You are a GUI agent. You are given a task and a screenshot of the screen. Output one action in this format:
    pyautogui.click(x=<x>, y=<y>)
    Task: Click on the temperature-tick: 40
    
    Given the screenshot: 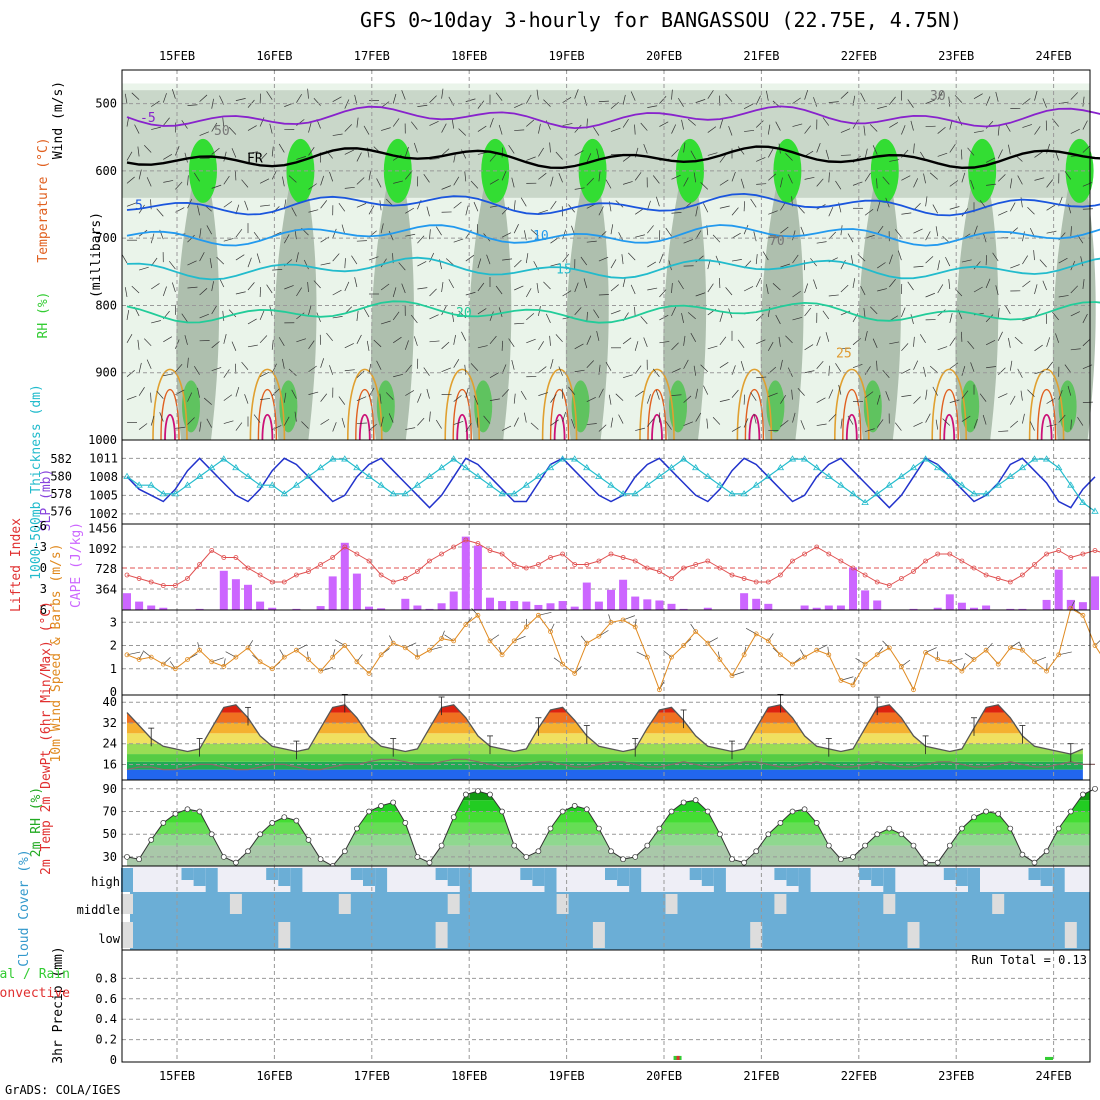 What is the action you would take?
    pyautogui.click(x=110, y=702)
    